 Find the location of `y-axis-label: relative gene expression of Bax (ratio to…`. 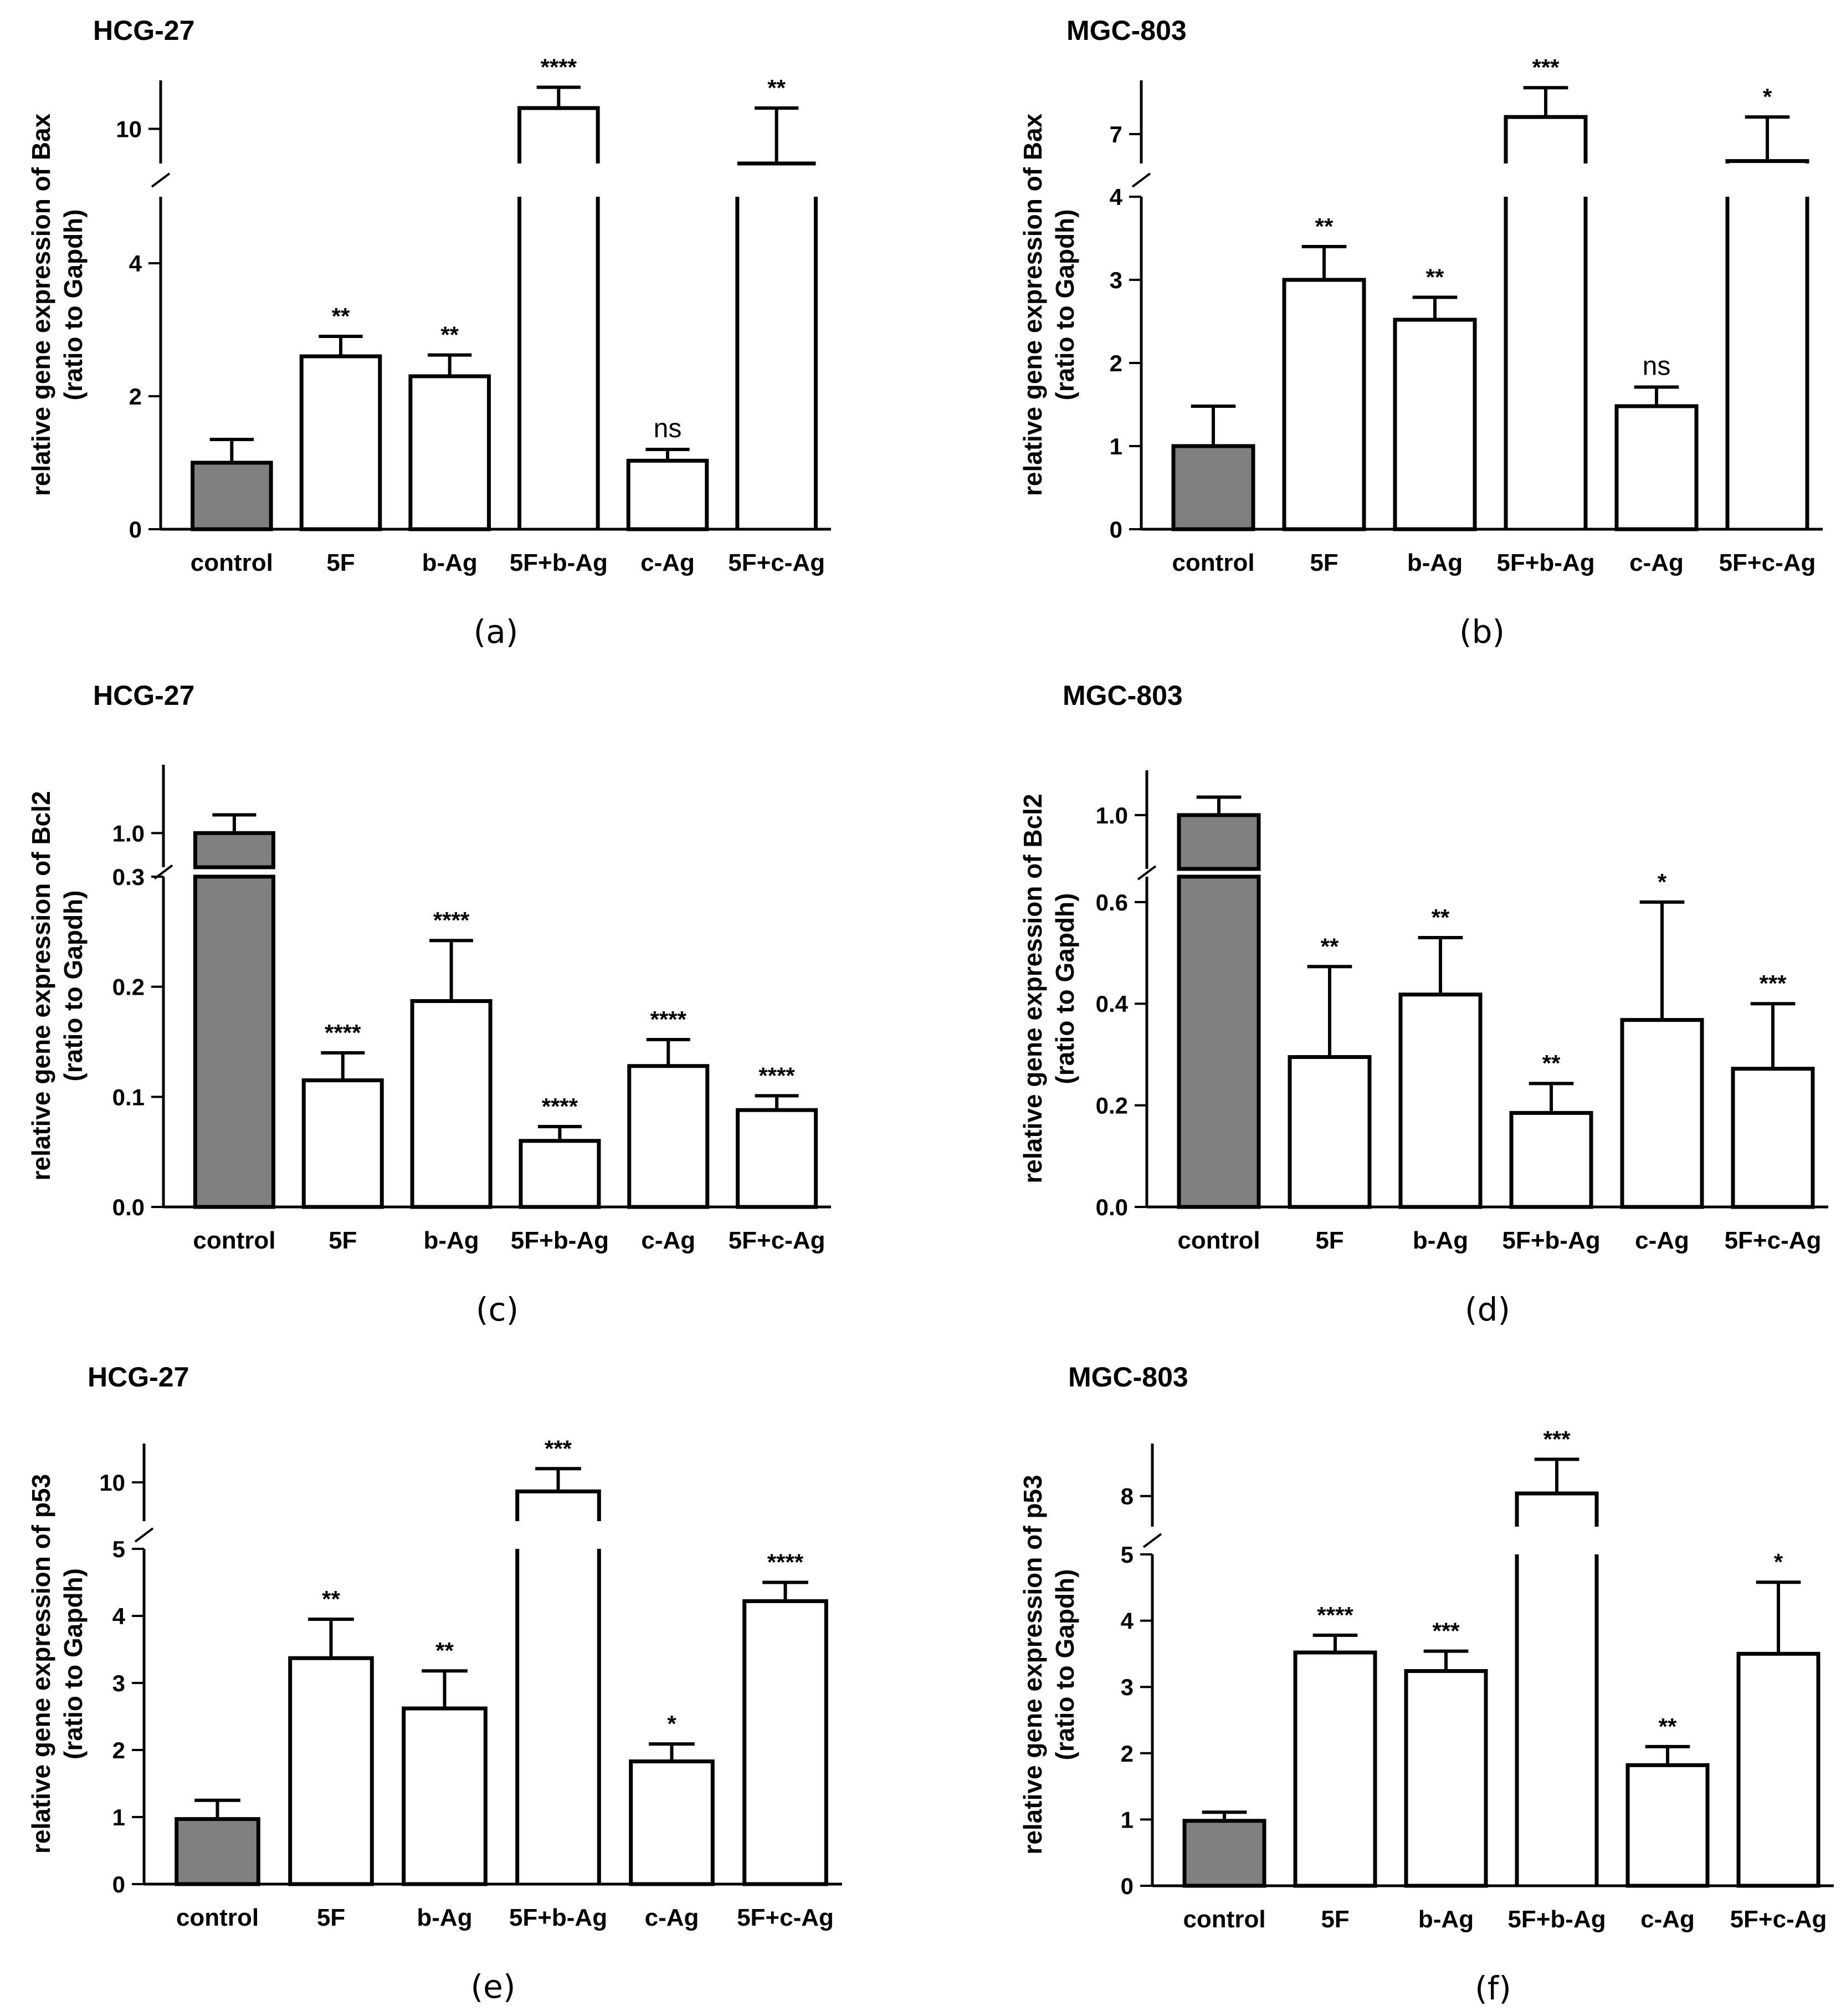

y-axis-label: relative gene expression of Bax (ratio to… is located at coordinates (1048, 304).